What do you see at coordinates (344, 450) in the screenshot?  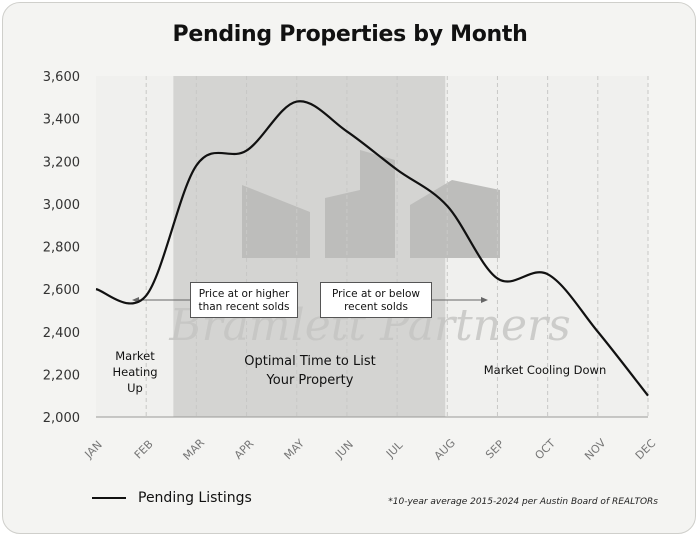 I see `x-tick-label: JUN` at bounding box center [344, 450].